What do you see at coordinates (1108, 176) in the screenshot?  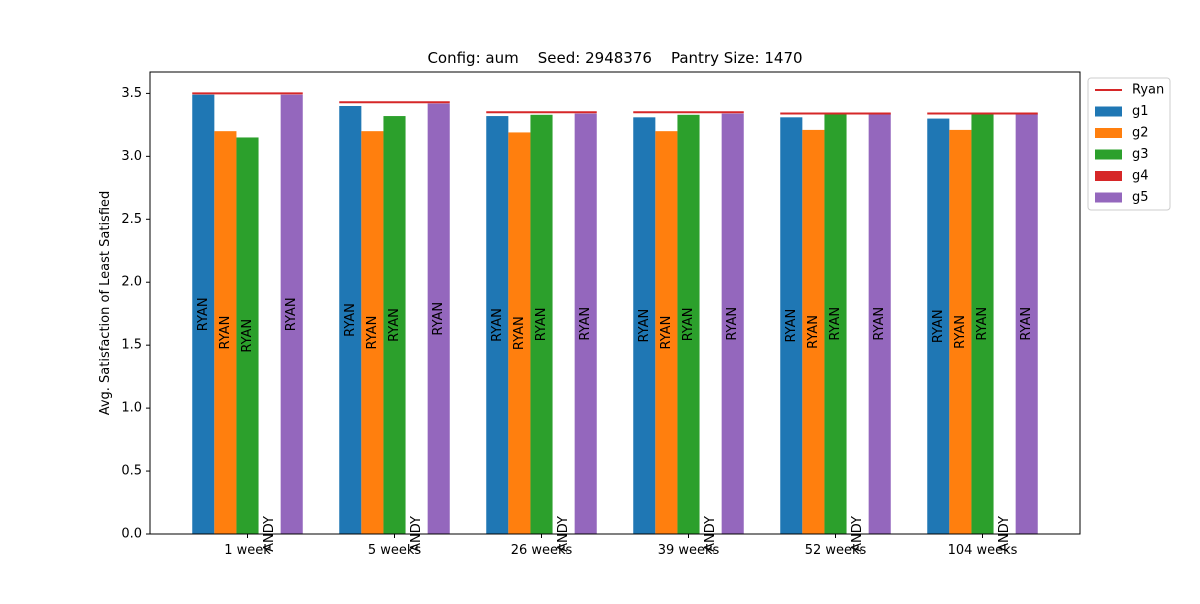 I see `legend-swatch-g4` at bounding box center [1108, 176].